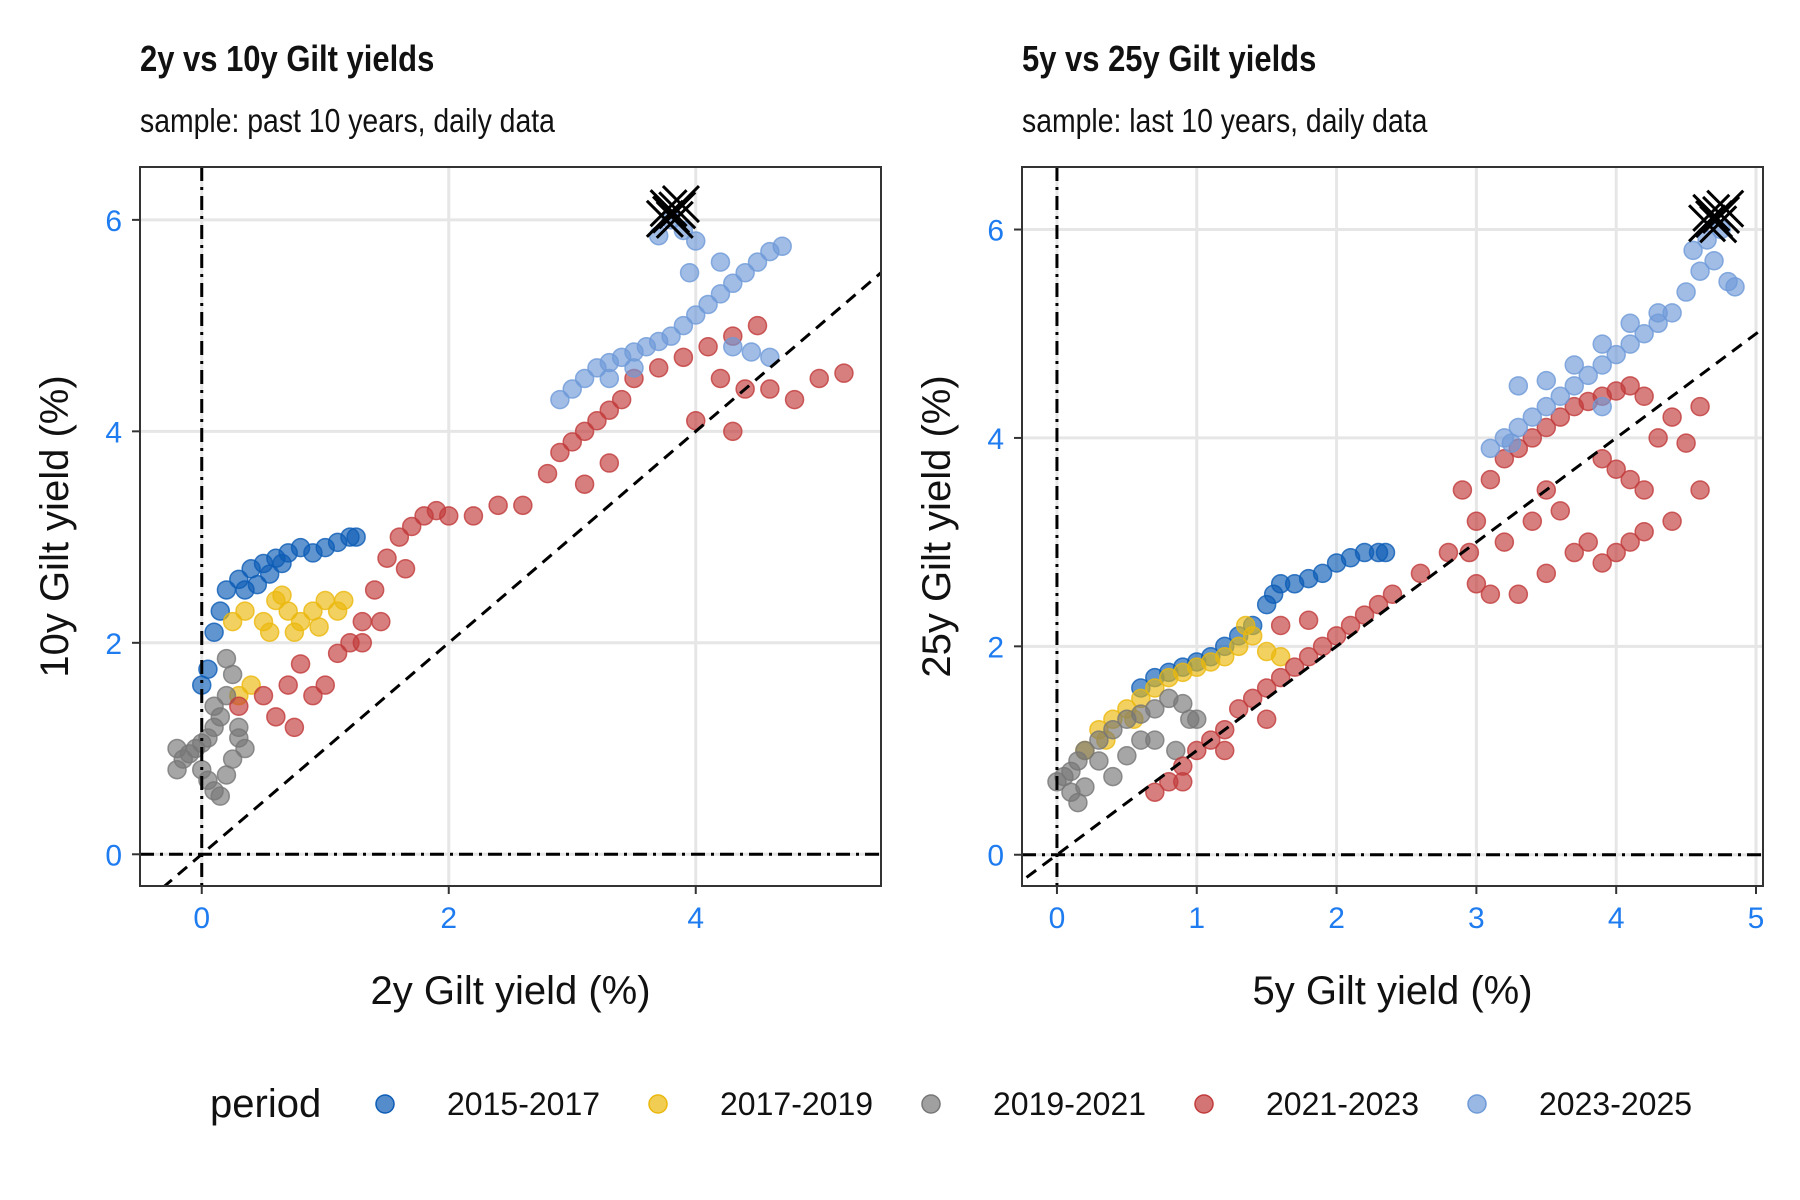  Describe the element at coordinates (672, 211) in the screenshot. I see `latest-marker` at that location.